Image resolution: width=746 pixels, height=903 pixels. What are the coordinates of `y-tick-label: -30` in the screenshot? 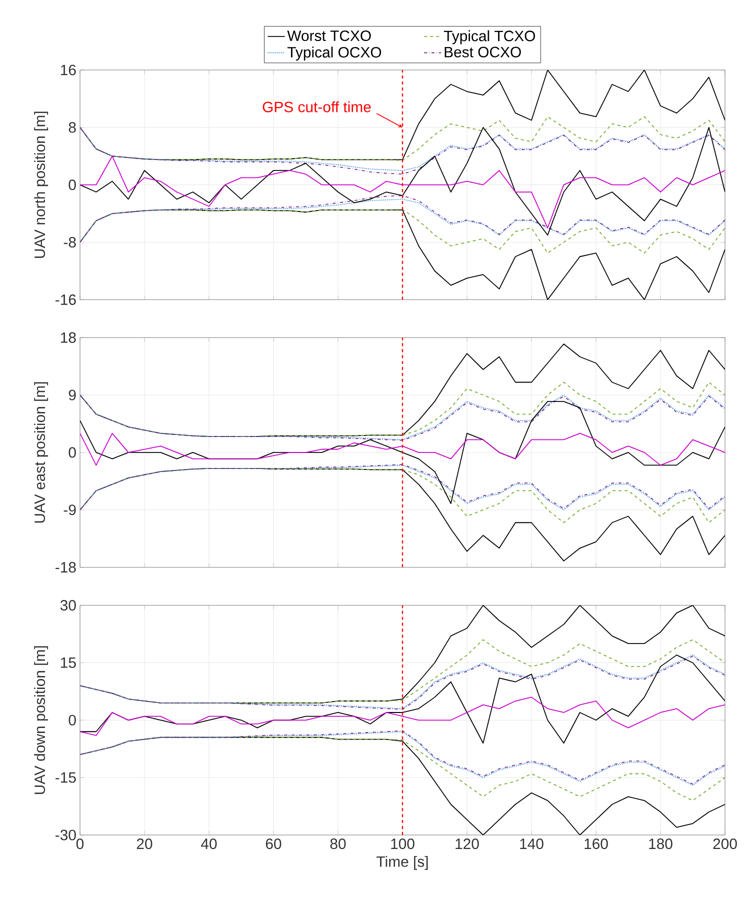 It's located at (66, 835).